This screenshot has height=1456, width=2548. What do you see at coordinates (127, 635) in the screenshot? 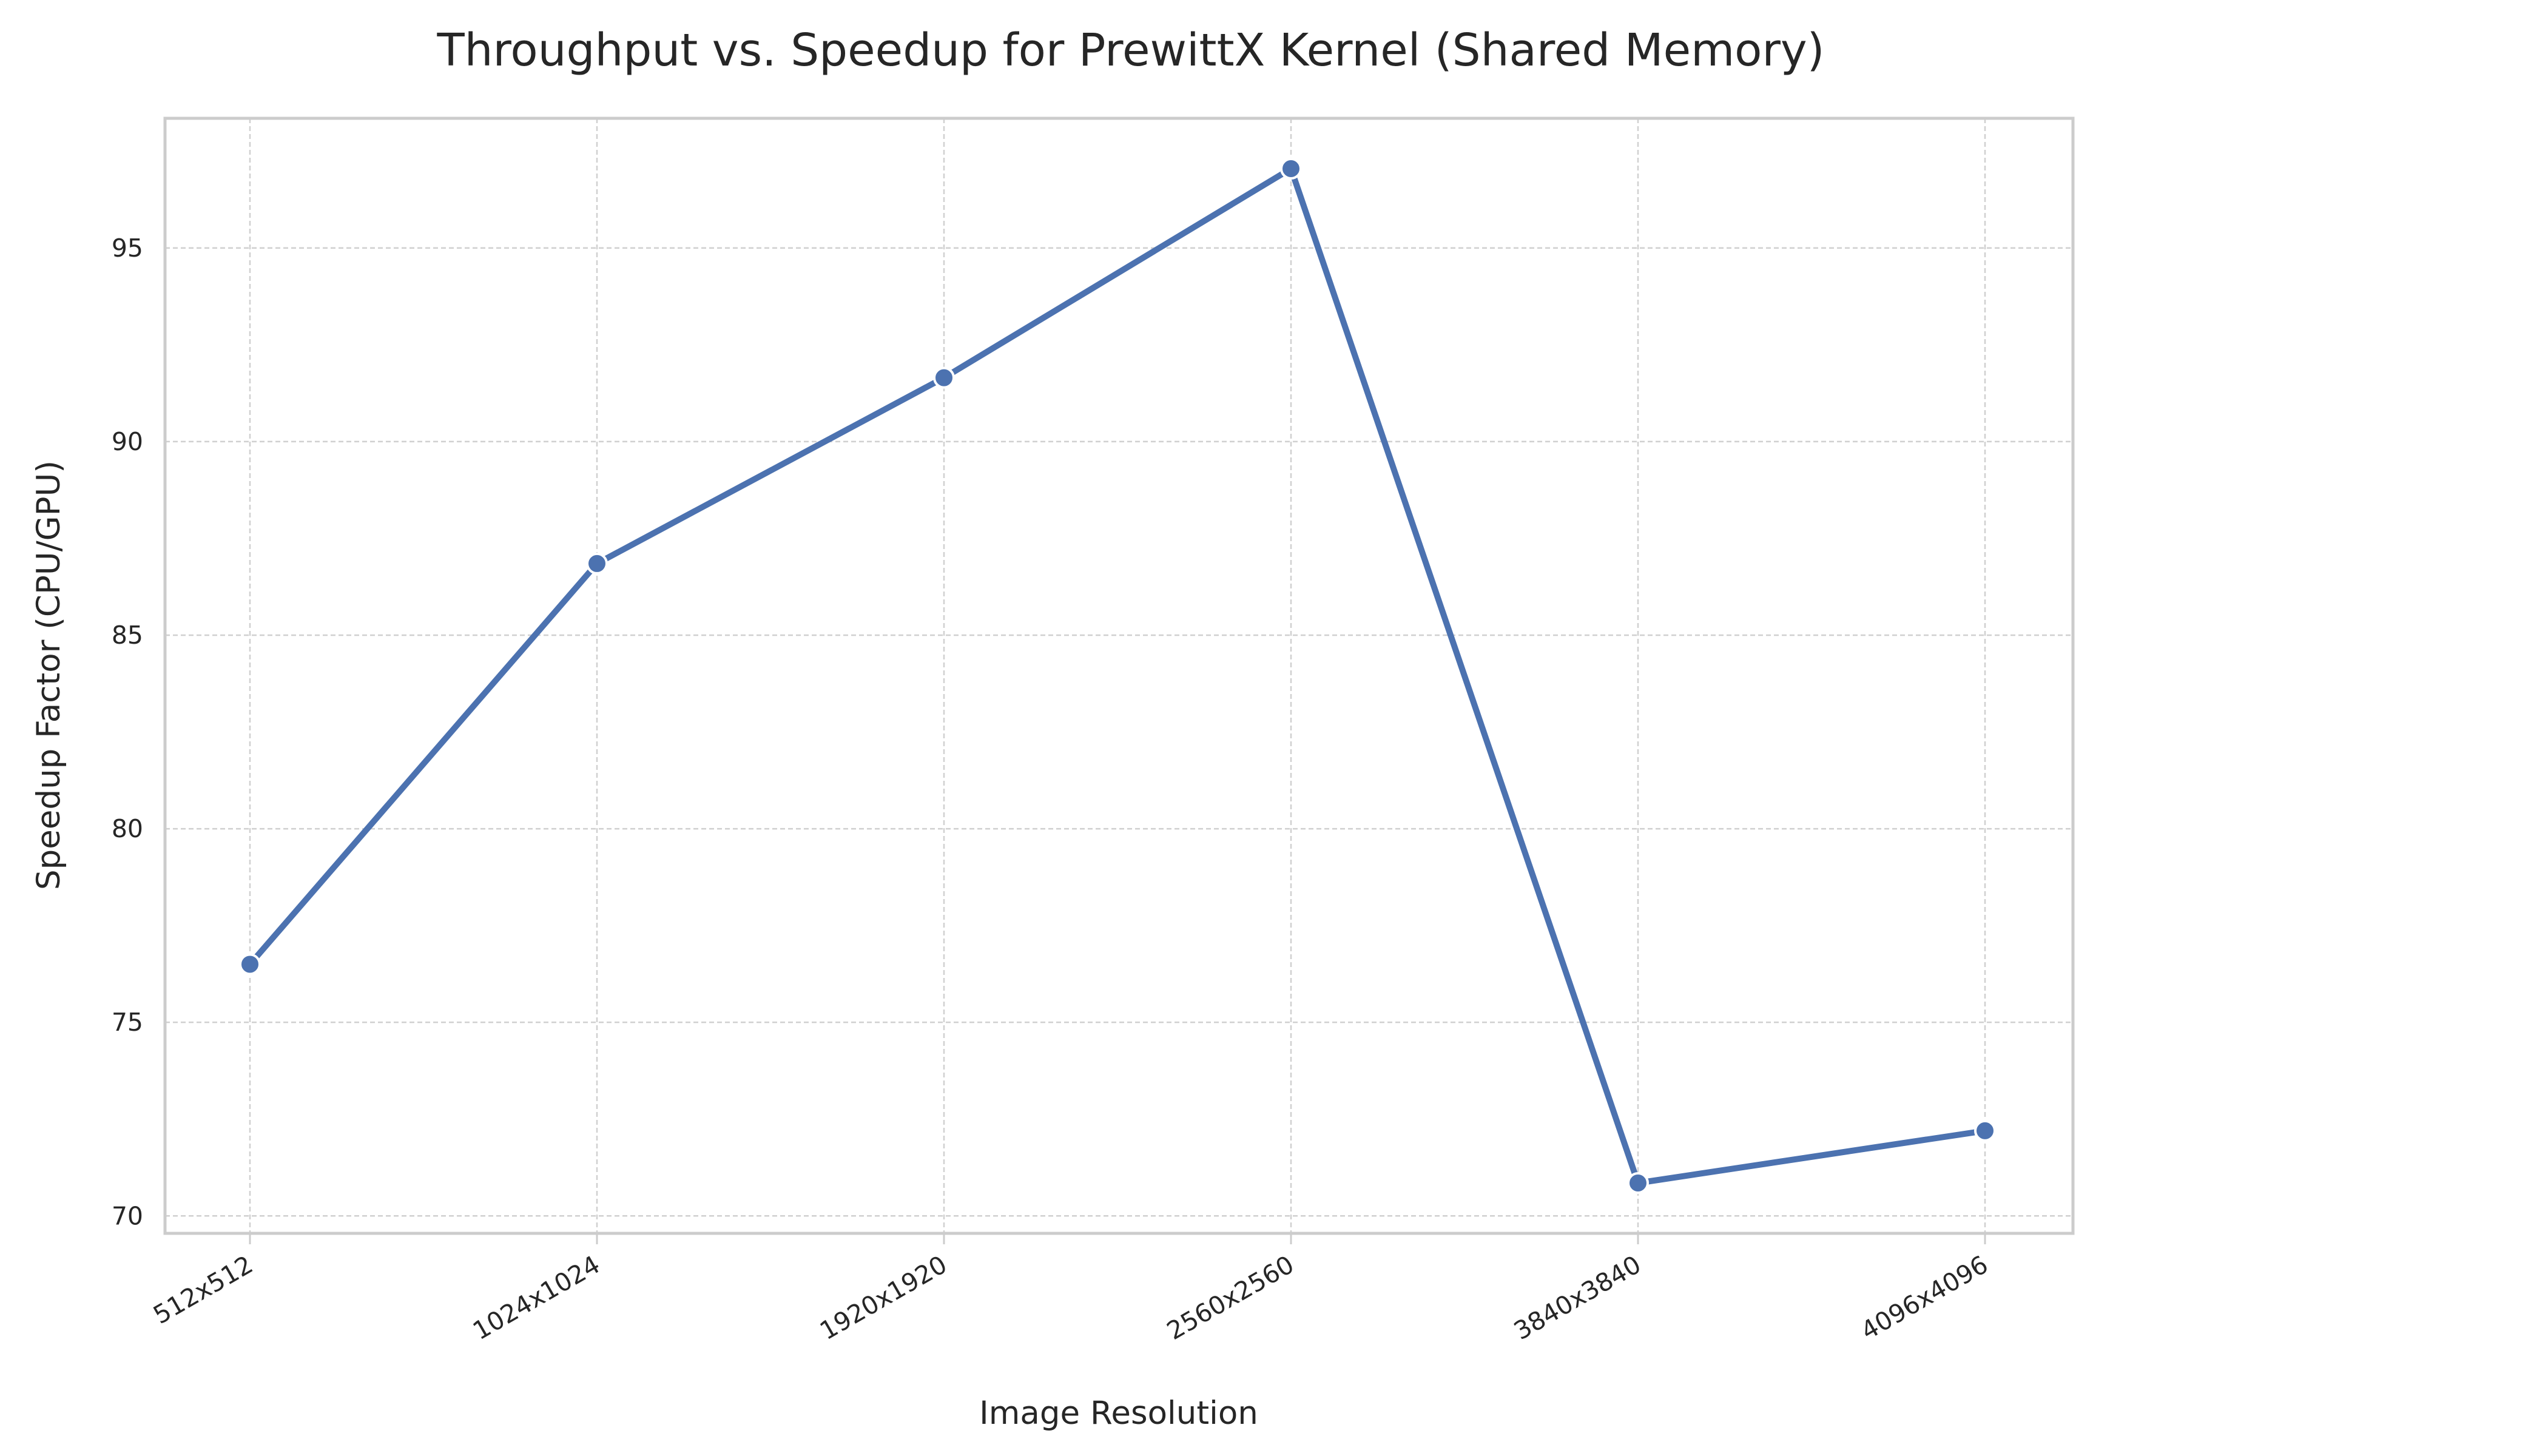
I see `y-tick-label: 85` at bounding box center [127, 635].